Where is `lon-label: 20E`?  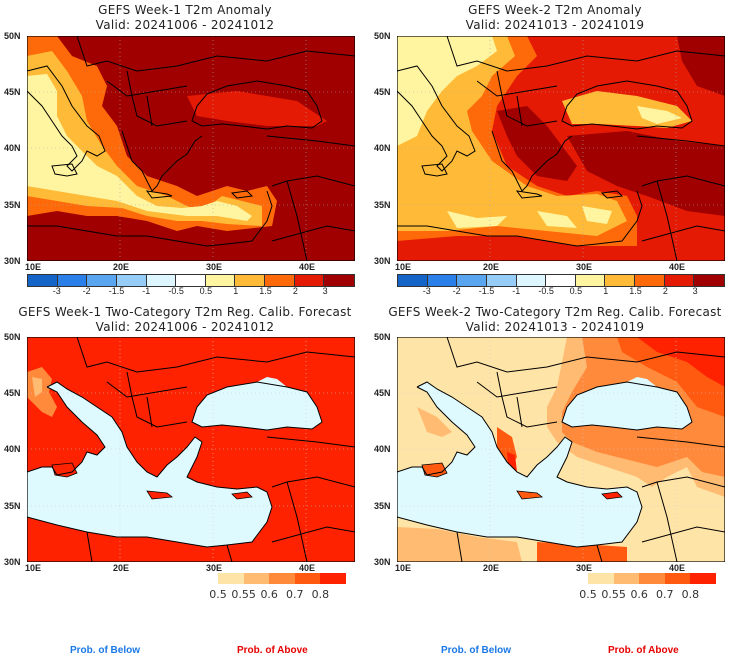 lon-label: 20E is located at coordinates (121, 267).